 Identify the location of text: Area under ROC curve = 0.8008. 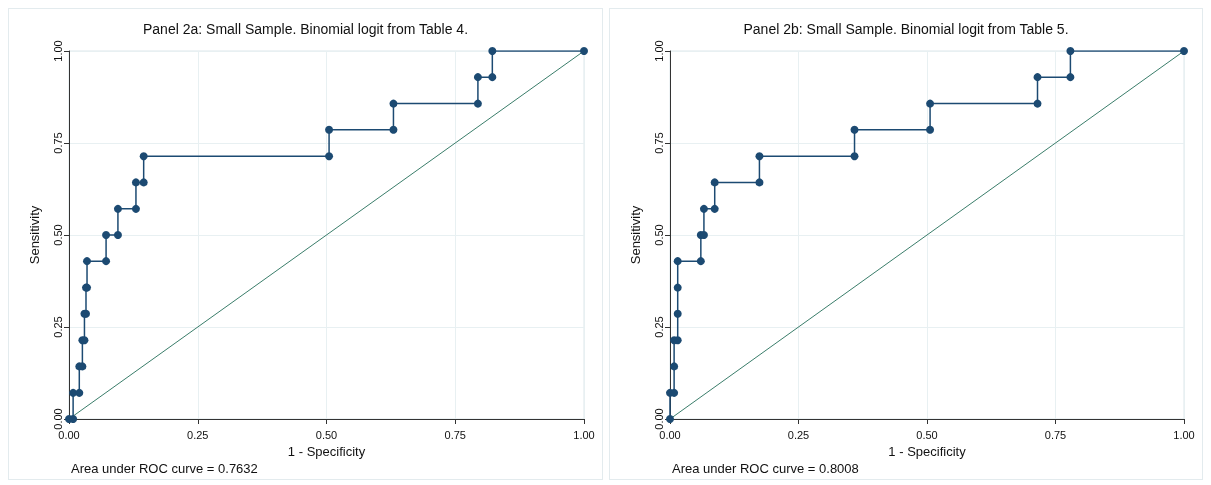
(765, 468).